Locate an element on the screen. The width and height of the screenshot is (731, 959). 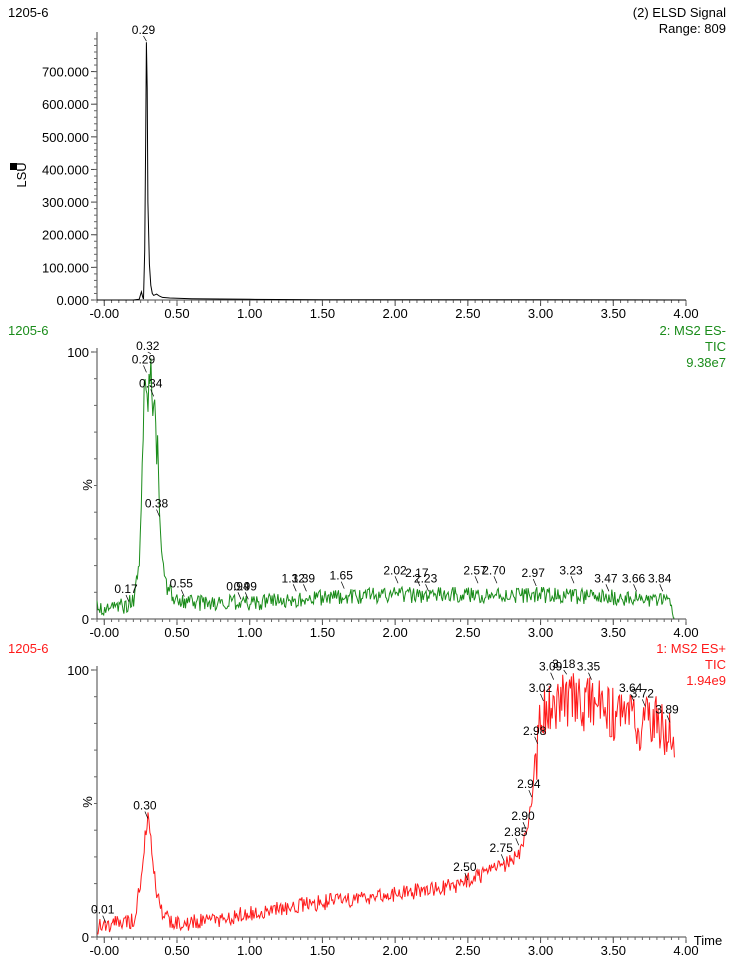
ms-positive-y-tick-label: 0 is located at coordinates (85, 937).